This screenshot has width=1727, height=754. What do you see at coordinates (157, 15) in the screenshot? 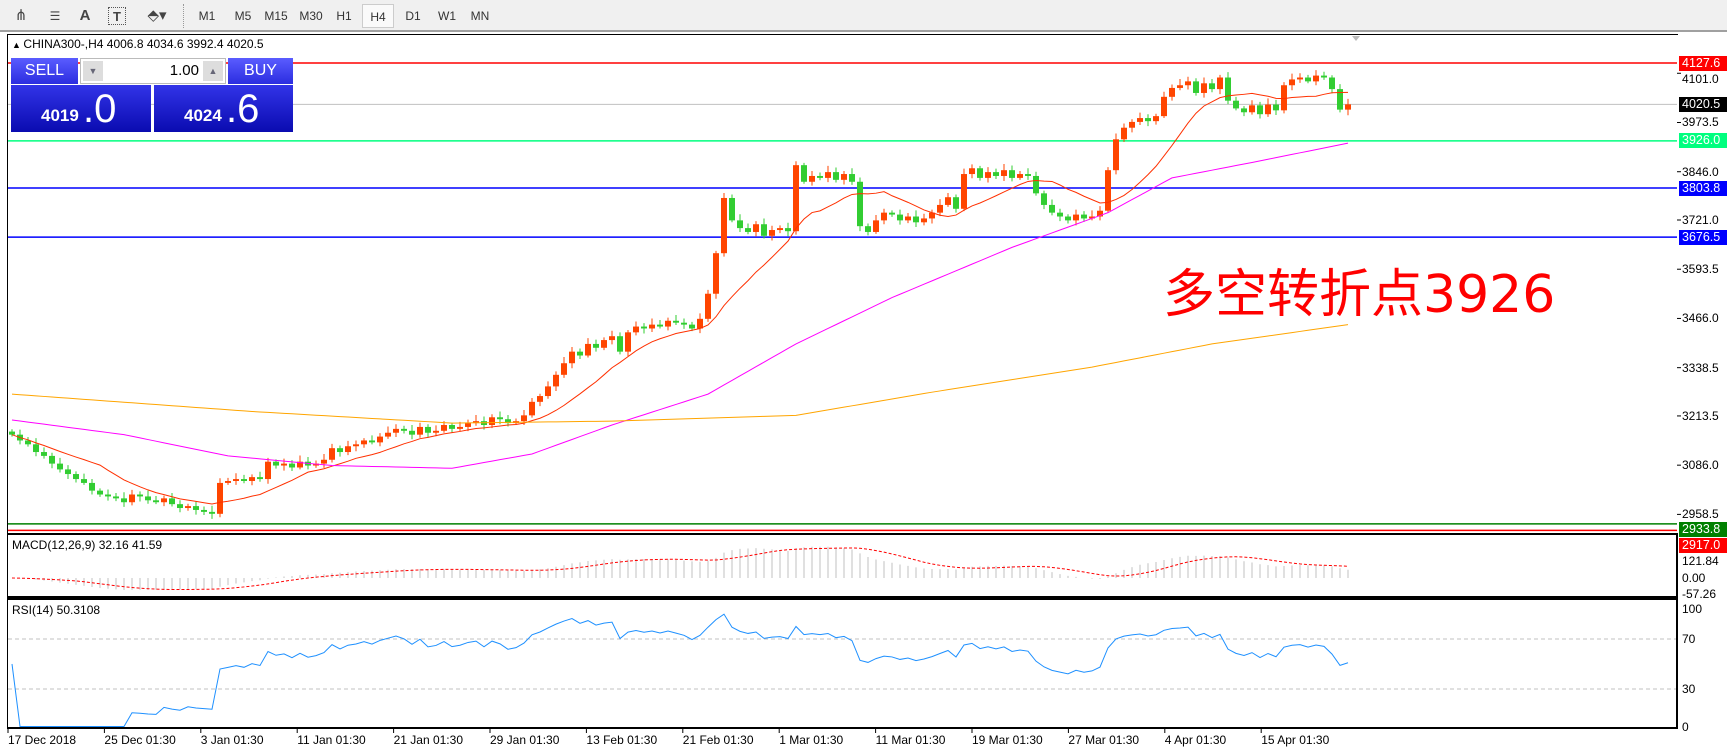
I see `arrows-icon: ⬘▾` at bounding box center [157, 15].